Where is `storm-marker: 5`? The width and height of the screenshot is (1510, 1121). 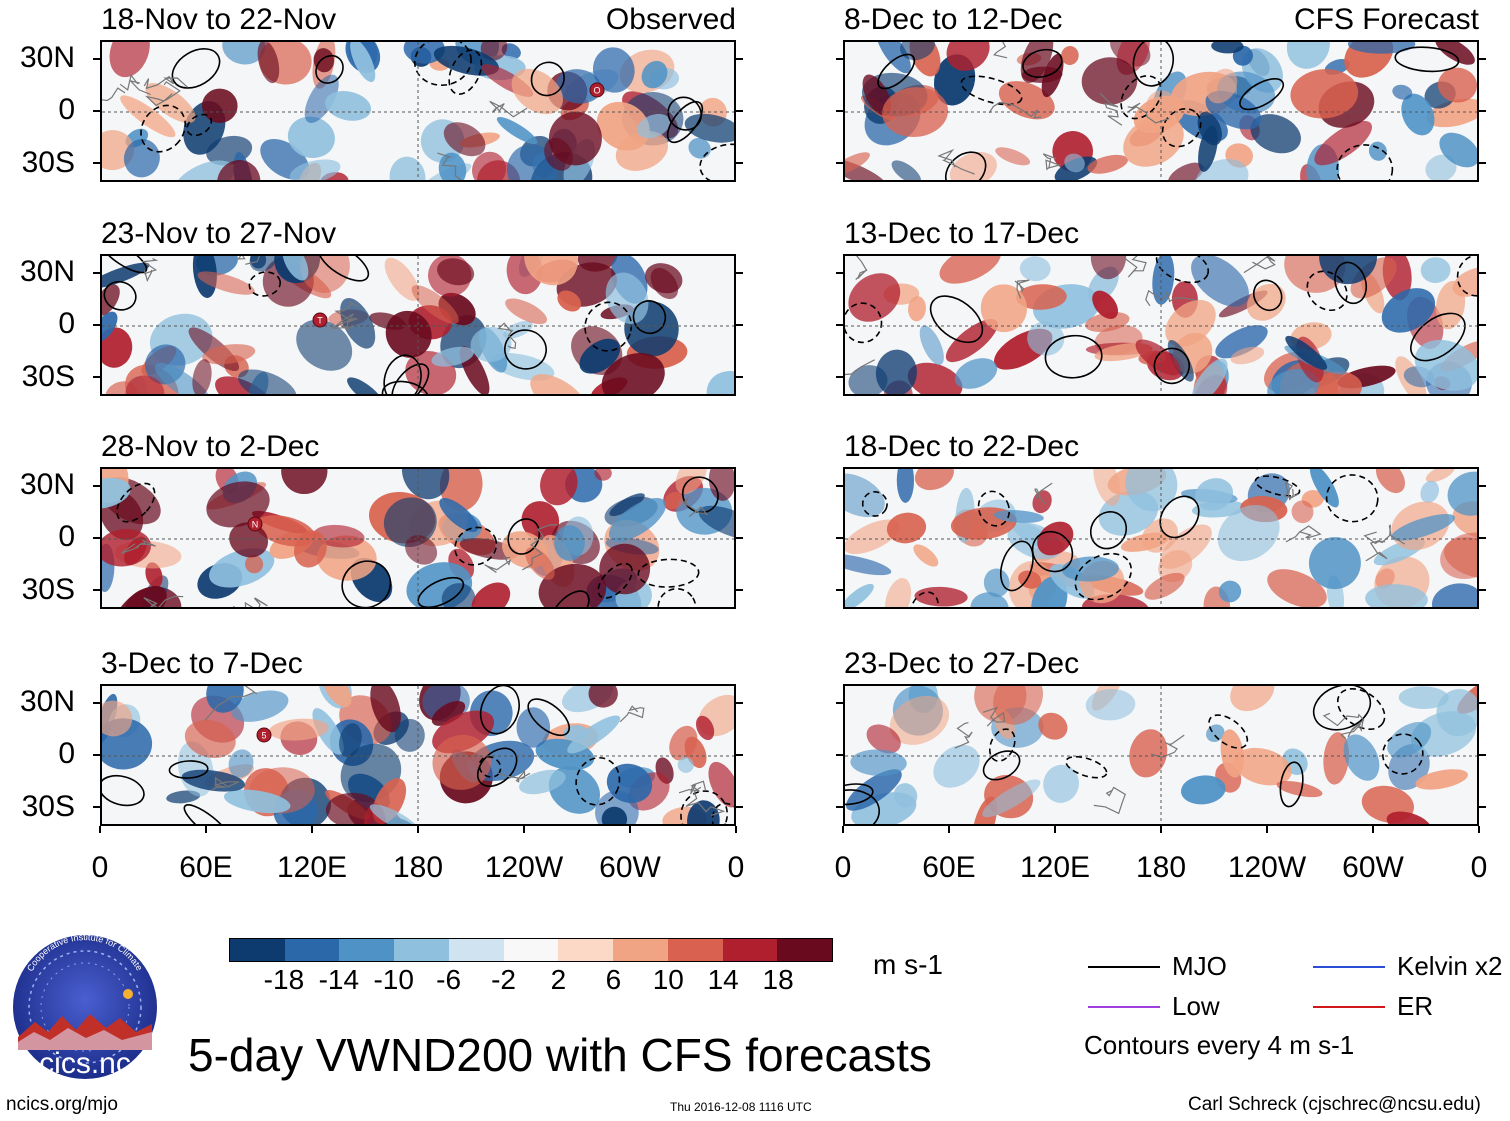 storm-marker: 5 is located at coordinates (264, 735).